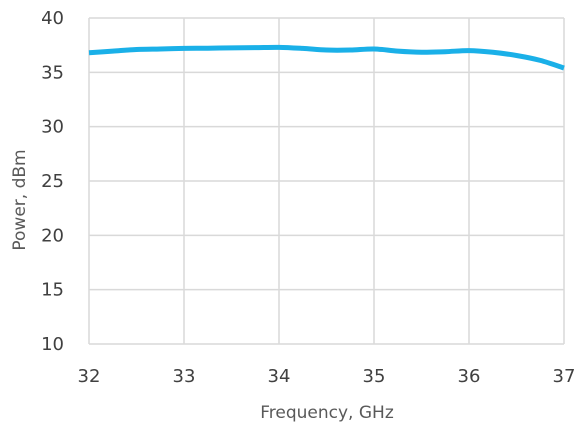 The height and width of the screenshot is (434, 577). I want to click on x-tick-label: 34, so click(279, 376).